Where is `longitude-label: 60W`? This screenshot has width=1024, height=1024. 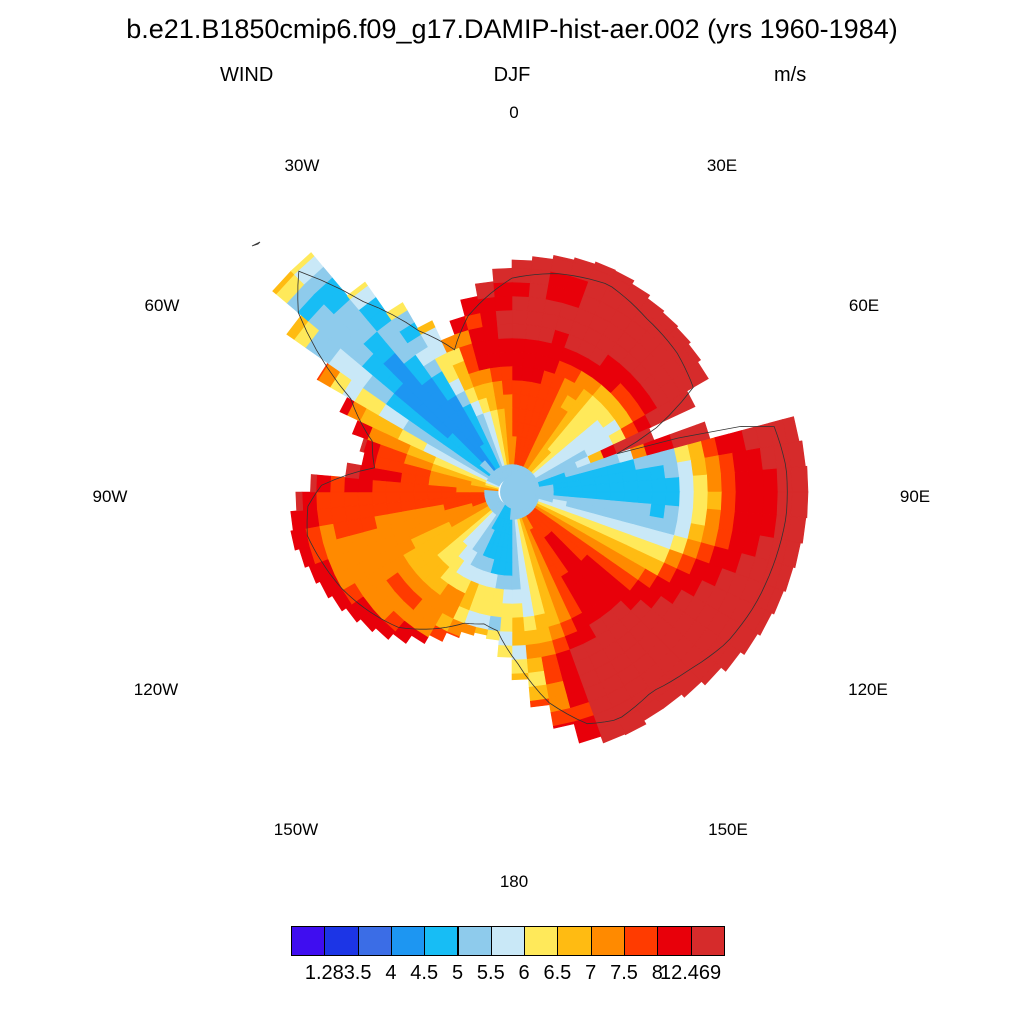 longitude-label: 60W is located at coordinates (162, 305).